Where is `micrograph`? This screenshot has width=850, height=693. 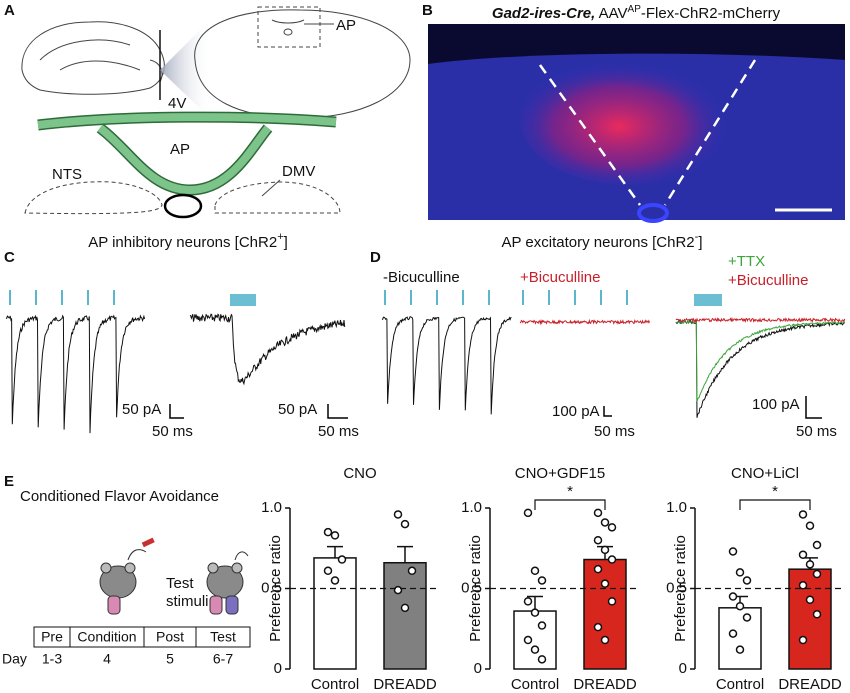
micrograph is located at coordinates (636, 123).